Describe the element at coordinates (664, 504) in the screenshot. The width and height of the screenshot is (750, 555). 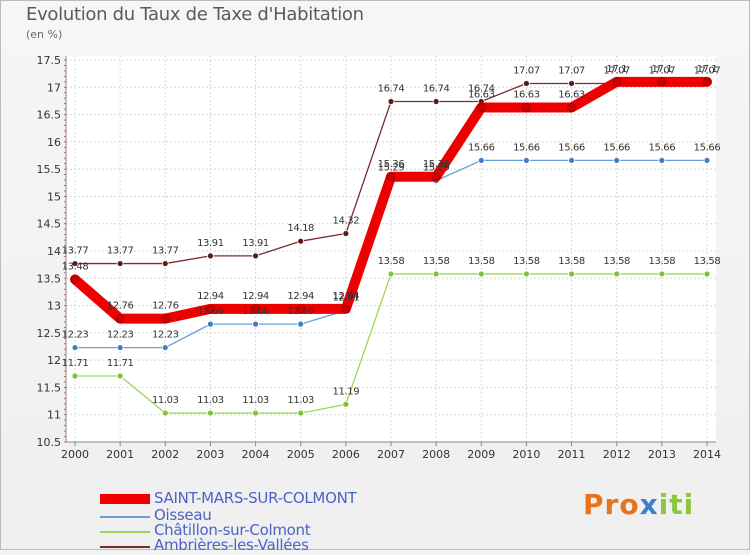
I see `logo-letter: i` at that location.